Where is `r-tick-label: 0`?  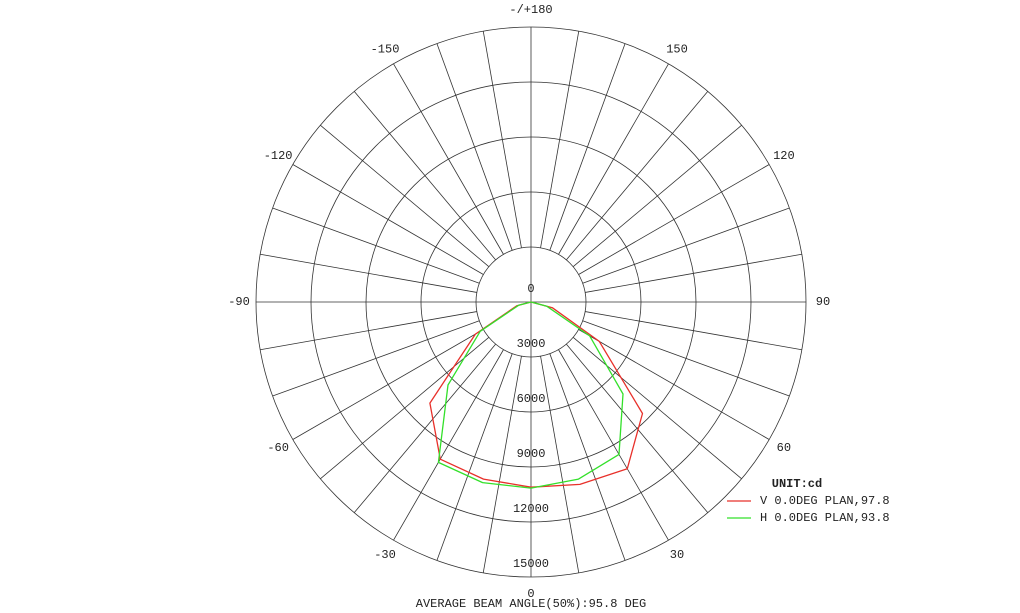
r-tick-label: 0 is located at coordinates (530, 289).